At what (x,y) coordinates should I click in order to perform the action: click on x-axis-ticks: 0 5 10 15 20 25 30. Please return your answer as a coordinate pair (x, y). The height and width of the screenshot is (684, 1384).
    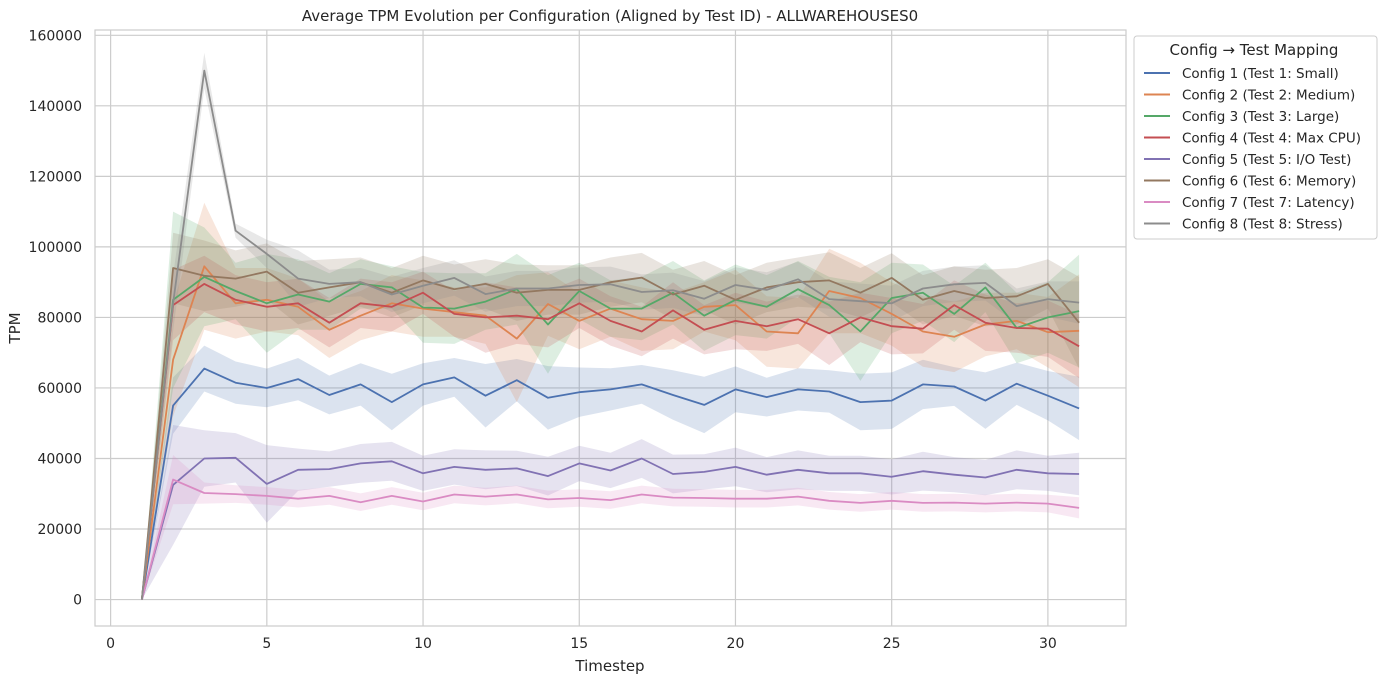
    Looking at the image, I should click on (581, 644).